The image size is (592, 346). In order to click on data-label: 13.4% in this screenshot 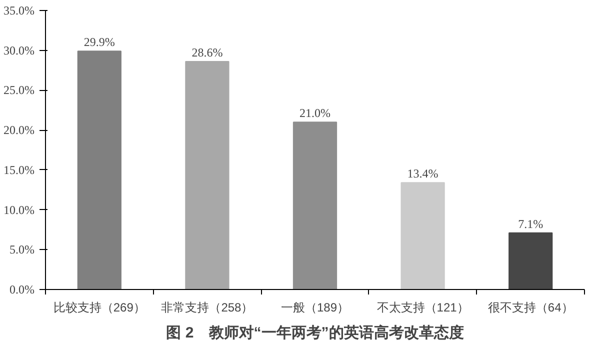, I will do `click(422, 173)`.